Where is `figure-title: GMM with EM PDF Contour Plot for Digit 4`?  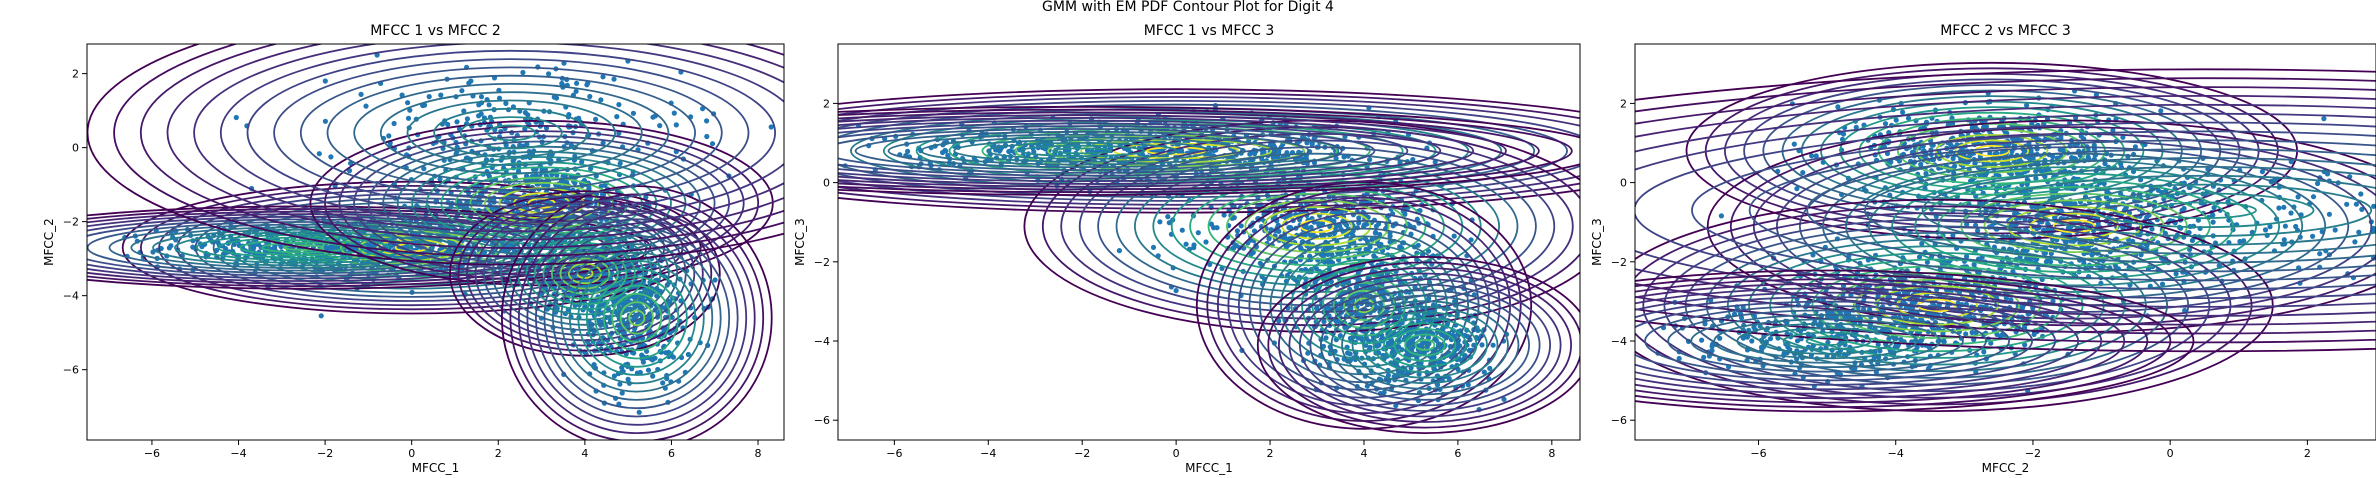 figure-title: GMM with EM PDF Contour Plot for Digit 4 is located at coordinates (1188, 7).